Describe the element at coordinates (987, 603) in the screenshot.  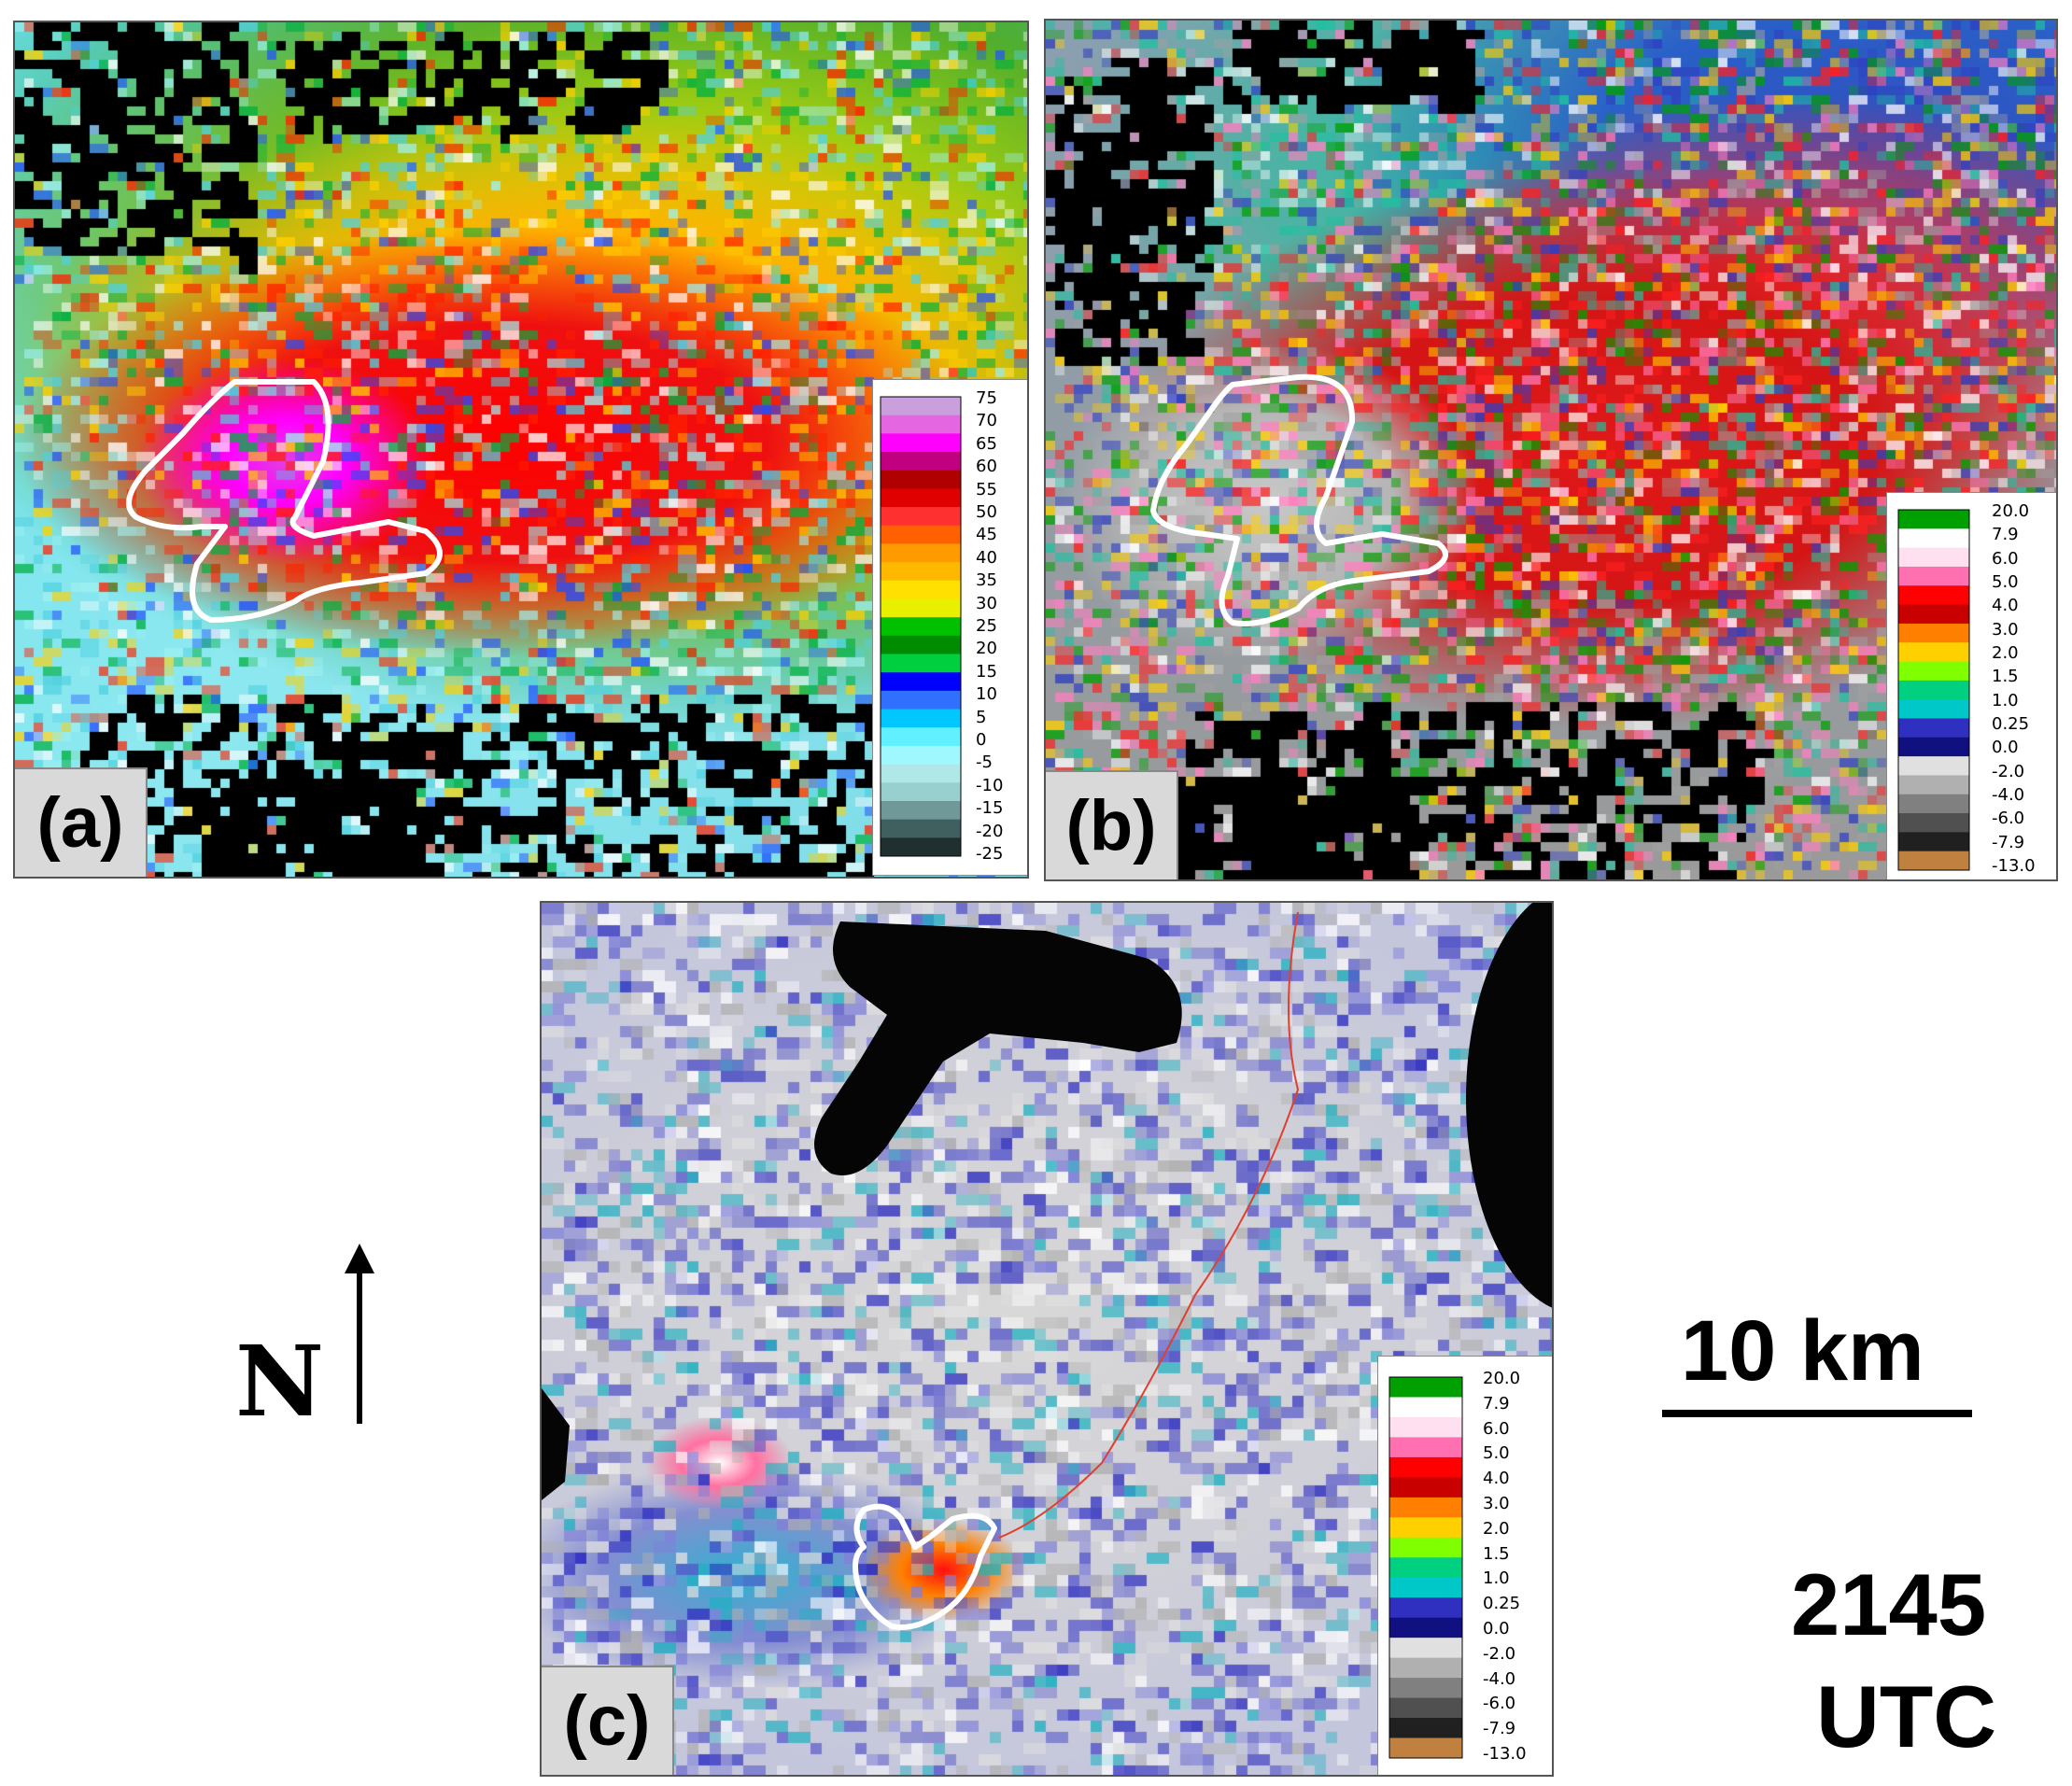
I see `legend-tick-label: 30` at that location.